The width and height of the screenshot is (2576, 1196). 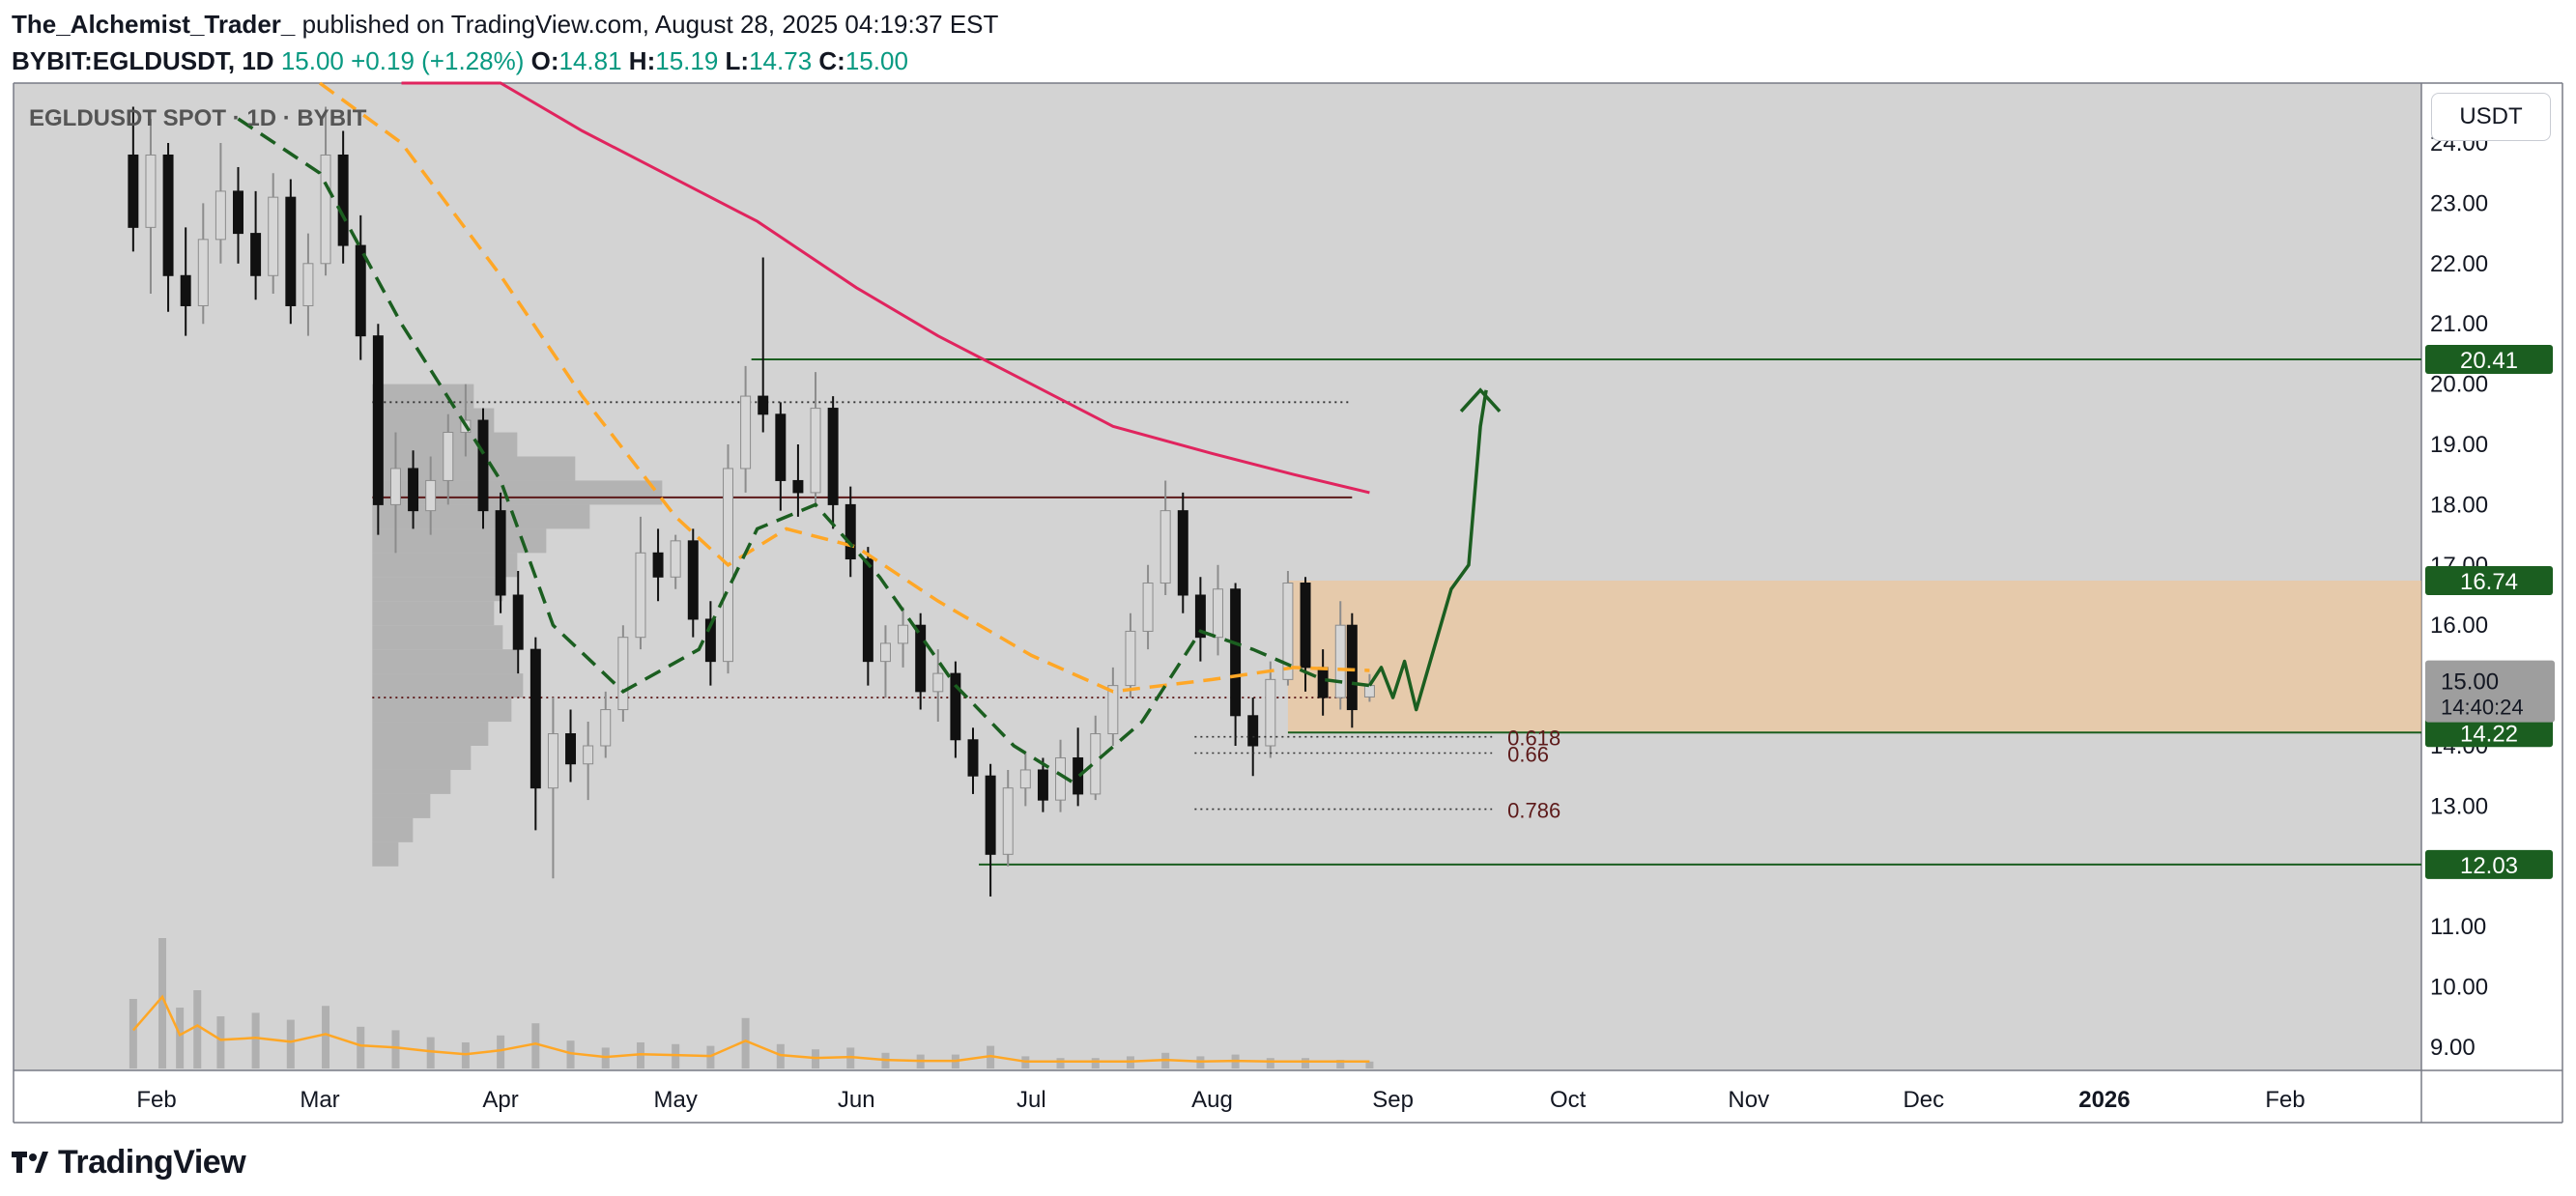 What do you see at coordinates (154, 24) in the screenshot?
I see `author-name: The_Alchemist_Trader_` at bounding box center [154, 24].